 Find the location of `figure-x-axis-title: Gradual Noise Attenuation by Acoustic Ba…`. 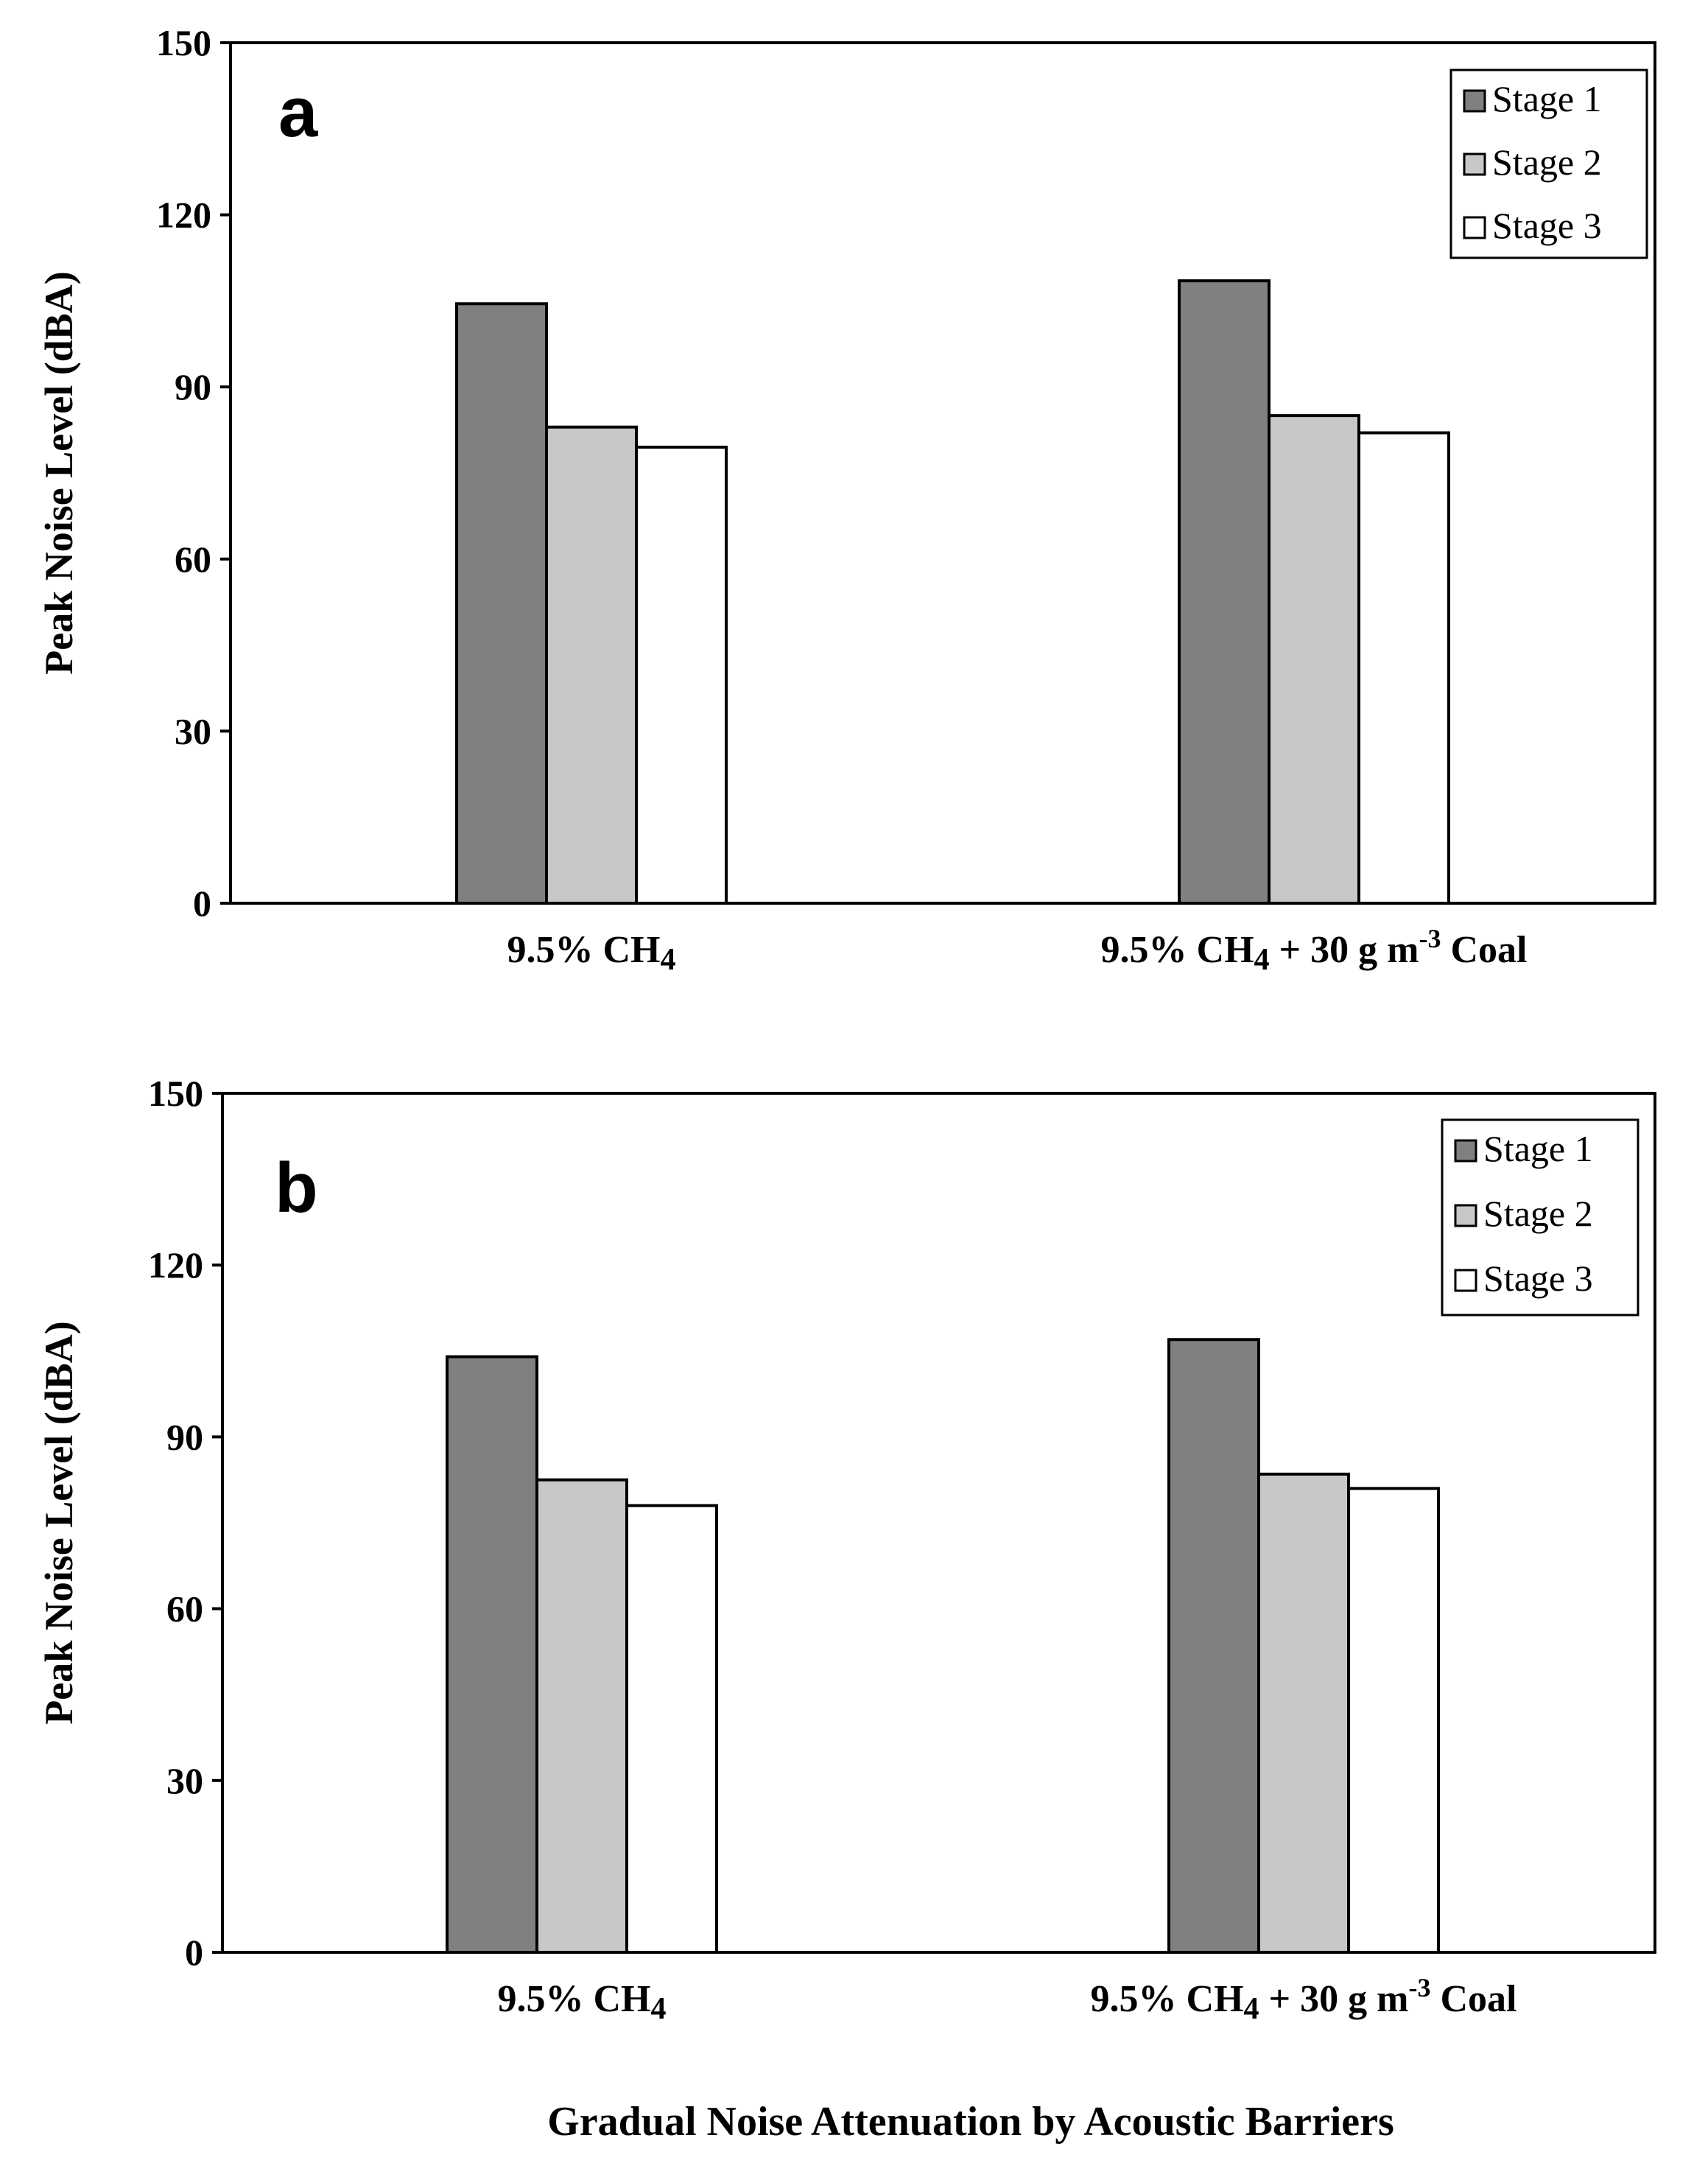

figure-x-axis-title: Gradual Noise Attenuation by Acoustic Ba… is located at coordinates (970, 2122).